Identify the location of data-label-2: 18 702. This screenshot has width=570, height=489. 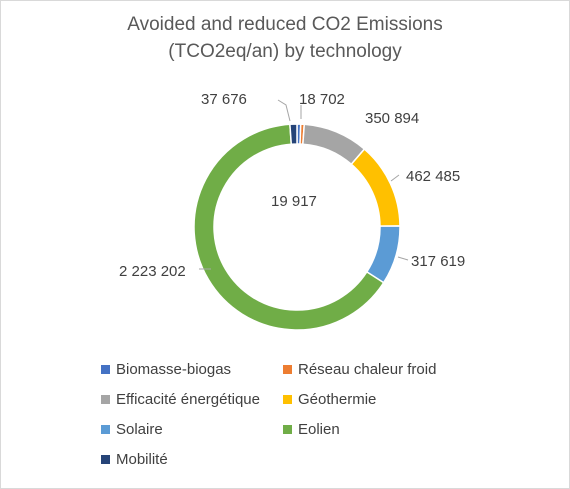
(322, 99).